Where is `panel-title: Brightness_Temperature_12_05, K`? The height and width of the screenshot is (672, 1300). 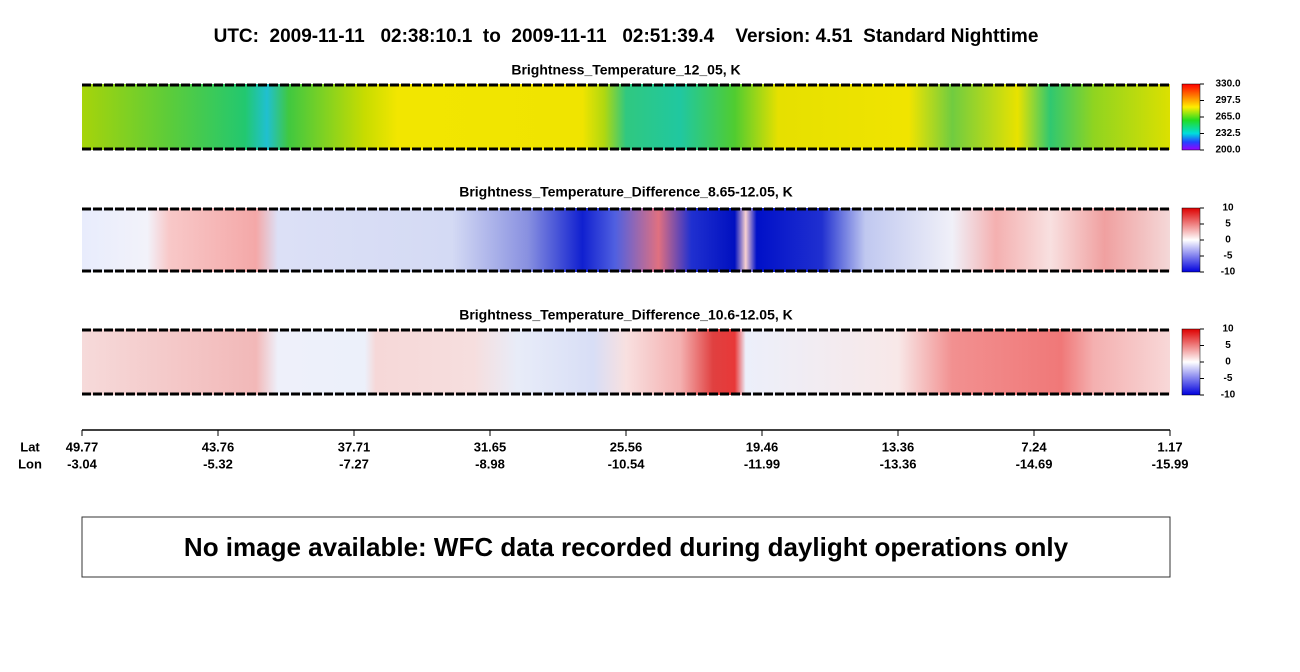
panel-title: Brightness_Temperature_12_05, K is located at coordinates (625, 70).